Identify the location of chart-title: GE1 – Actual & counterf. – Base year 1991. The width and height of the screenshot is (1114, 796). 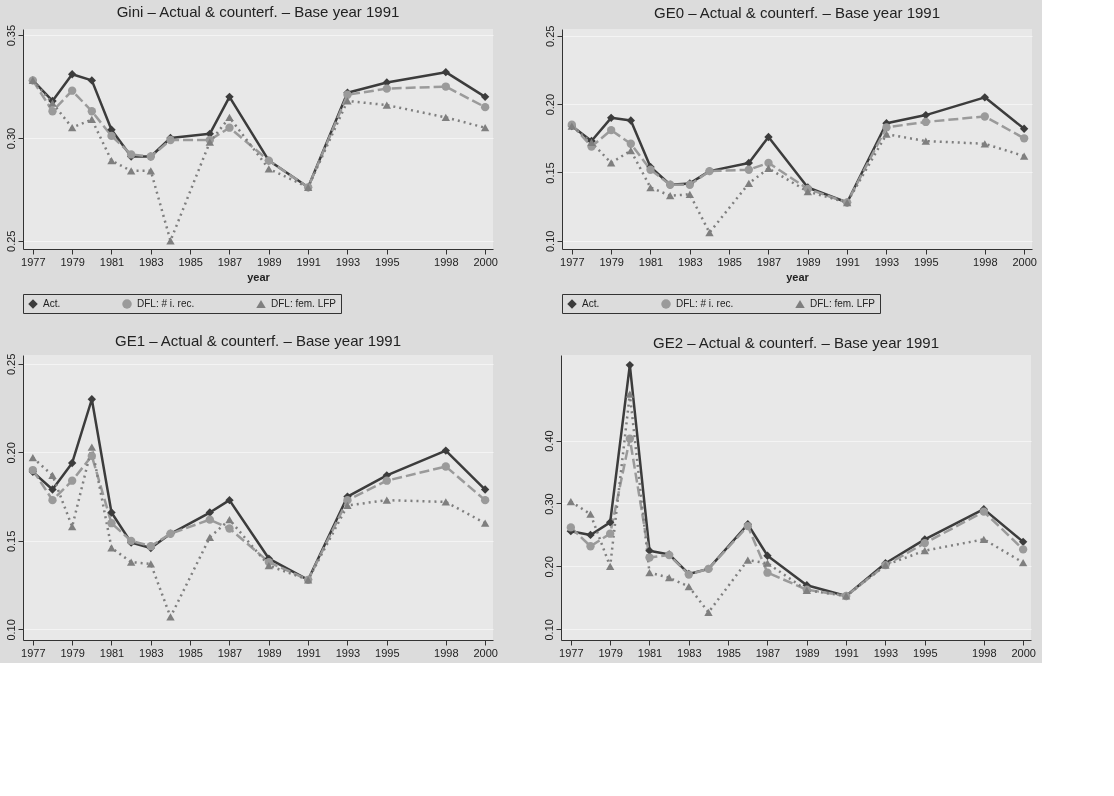
(258, 341).